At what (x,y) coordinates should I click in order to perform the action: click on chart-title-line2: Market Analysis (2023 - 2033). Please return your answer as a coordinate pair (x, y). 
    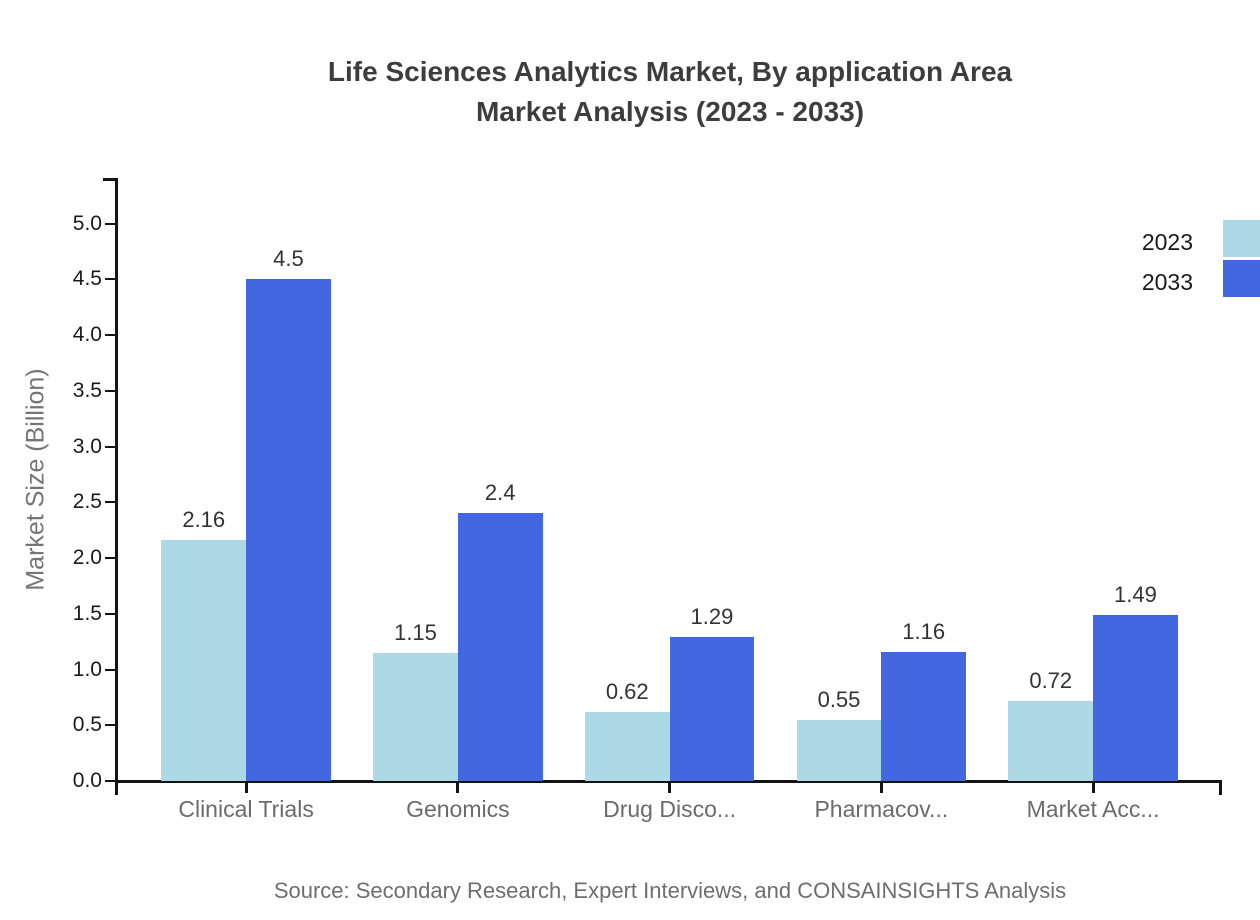
    Looking at the image, I should click on (670, 111).